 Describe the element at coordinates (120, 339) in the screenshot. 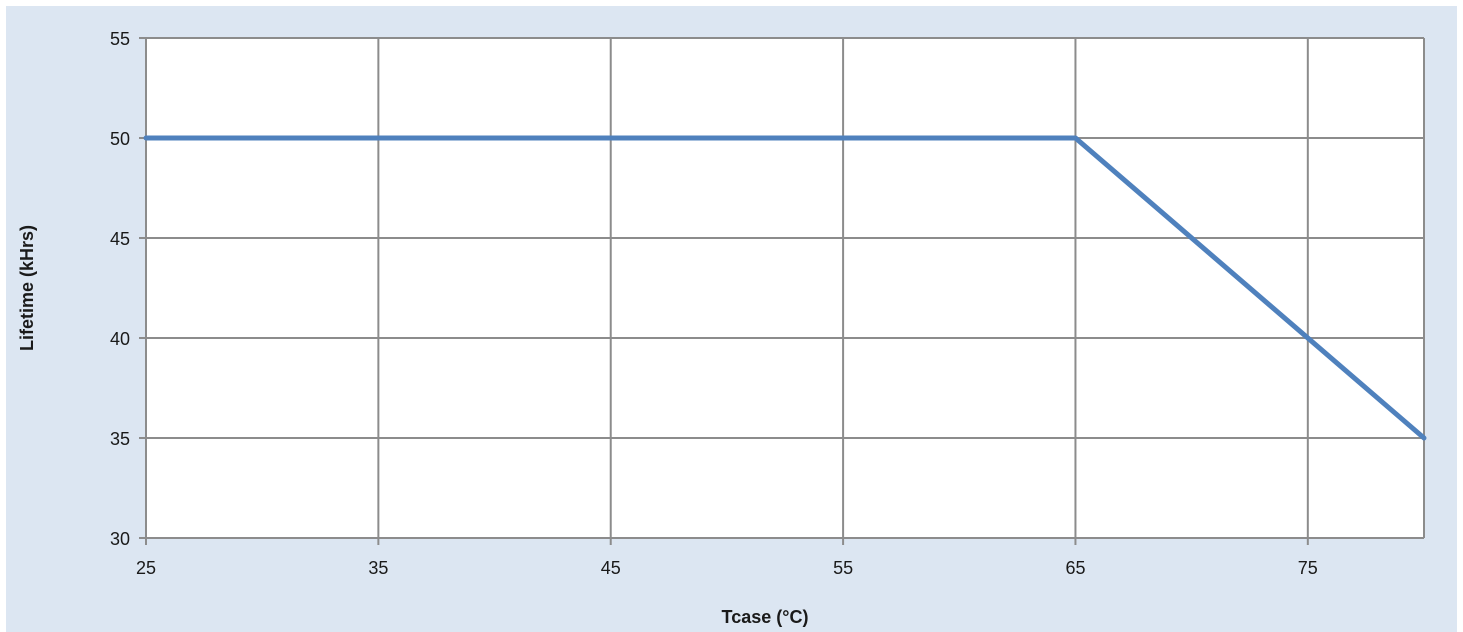

I see `y-tick-label: 40` at that location.